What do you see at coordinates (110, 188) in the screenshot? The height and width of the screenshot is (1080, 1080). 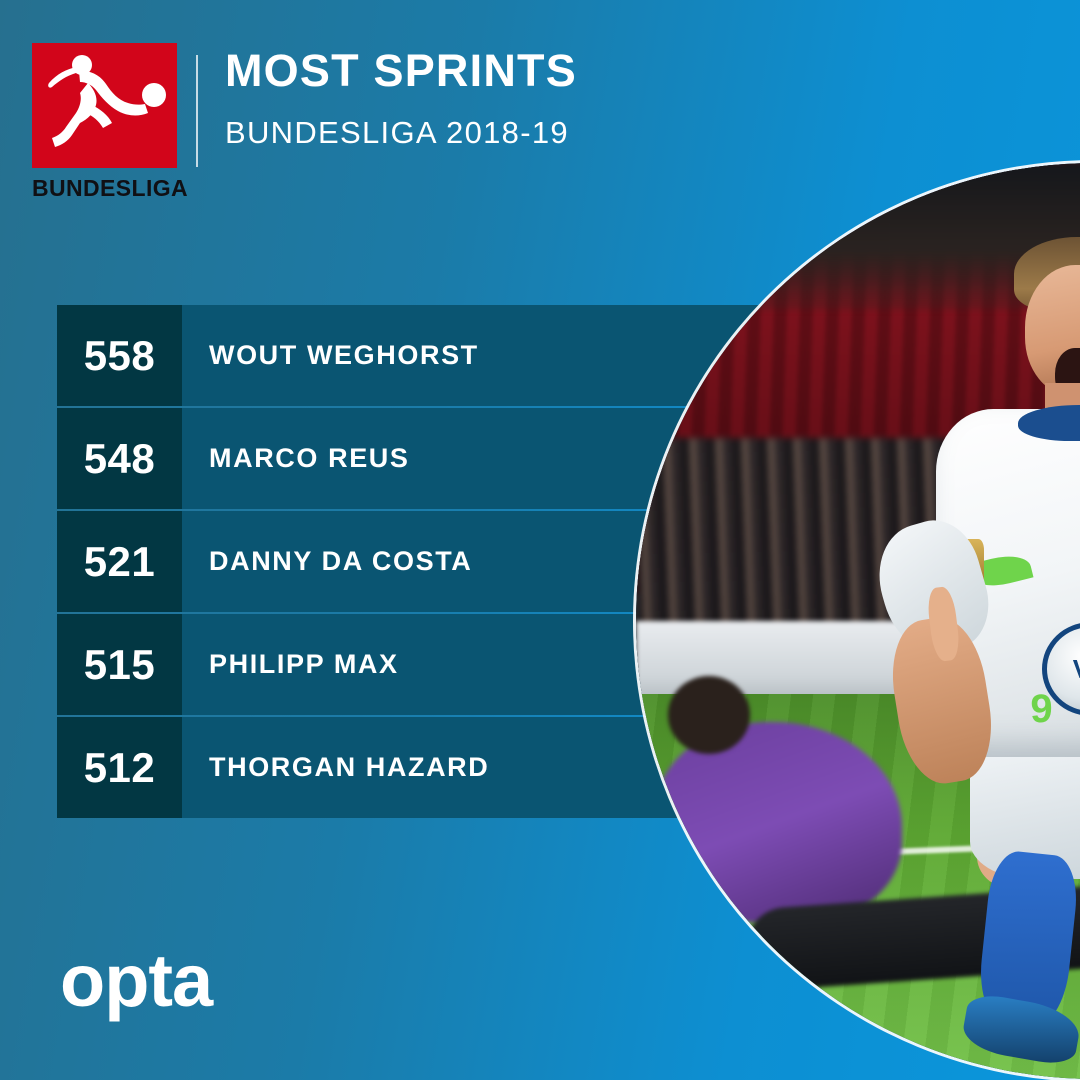 I see `bundesliga-wordmark: BUNDESLIGA` at bounding box center [110, 188].